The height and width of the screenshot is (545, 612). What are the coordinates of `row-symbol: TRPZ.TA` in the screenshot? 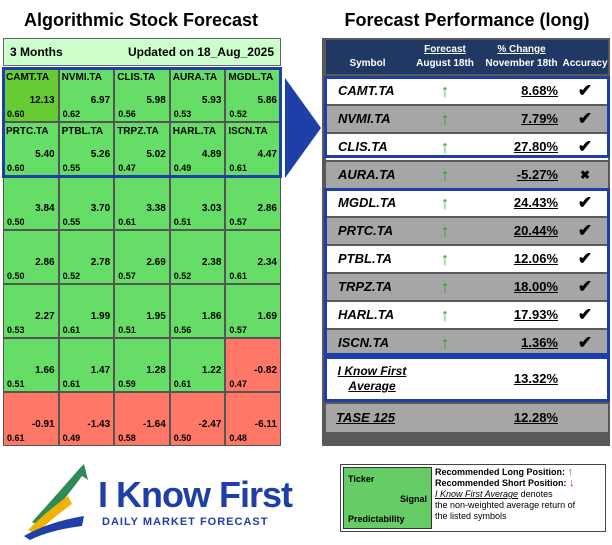 It's located at (365, 286).